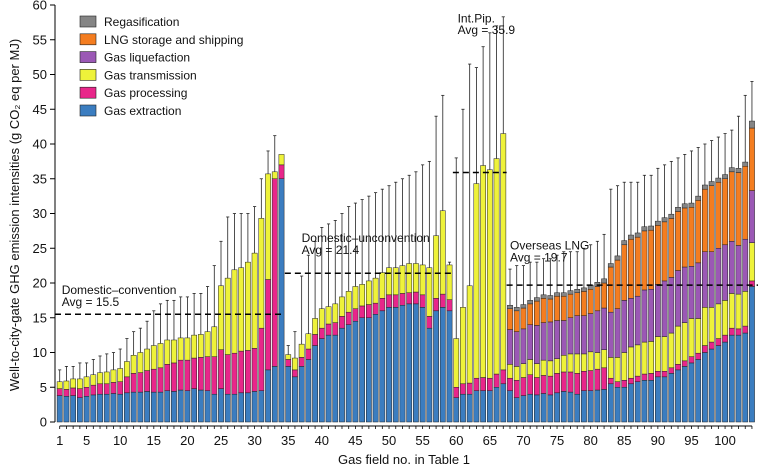  I want to click on legend-label-extraction: Gas extraction, so click(142, 111).